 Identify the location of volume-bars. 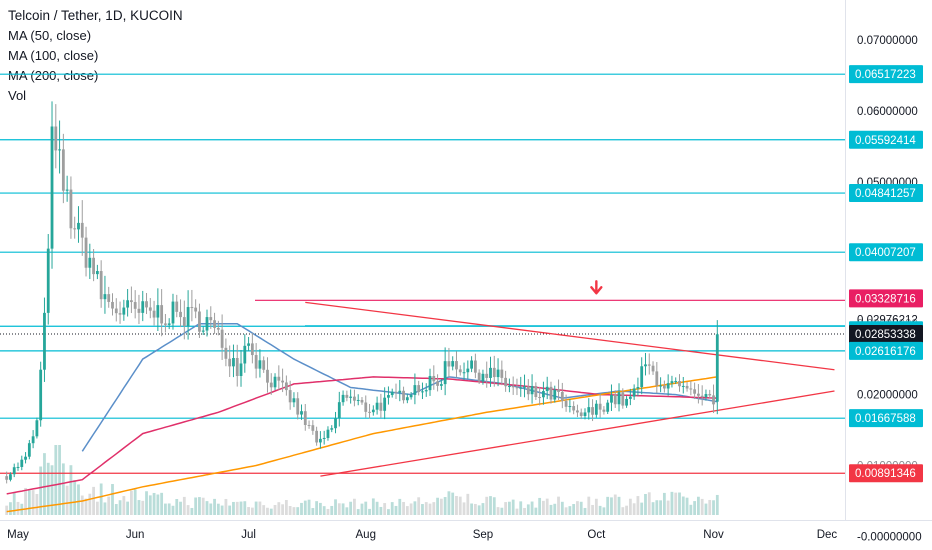
(362, 480).